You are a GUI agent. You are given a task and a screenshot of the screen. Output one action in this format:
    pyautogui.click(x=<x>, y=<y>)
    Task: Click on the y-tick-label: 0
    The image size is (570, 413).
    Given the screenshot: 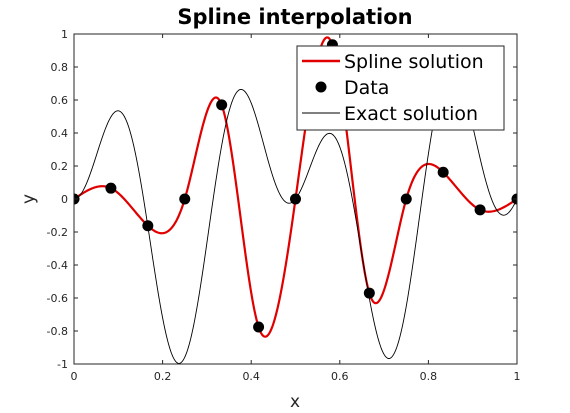 What is the action you would take?
    pyautogui.click(x=64, y=199)
    